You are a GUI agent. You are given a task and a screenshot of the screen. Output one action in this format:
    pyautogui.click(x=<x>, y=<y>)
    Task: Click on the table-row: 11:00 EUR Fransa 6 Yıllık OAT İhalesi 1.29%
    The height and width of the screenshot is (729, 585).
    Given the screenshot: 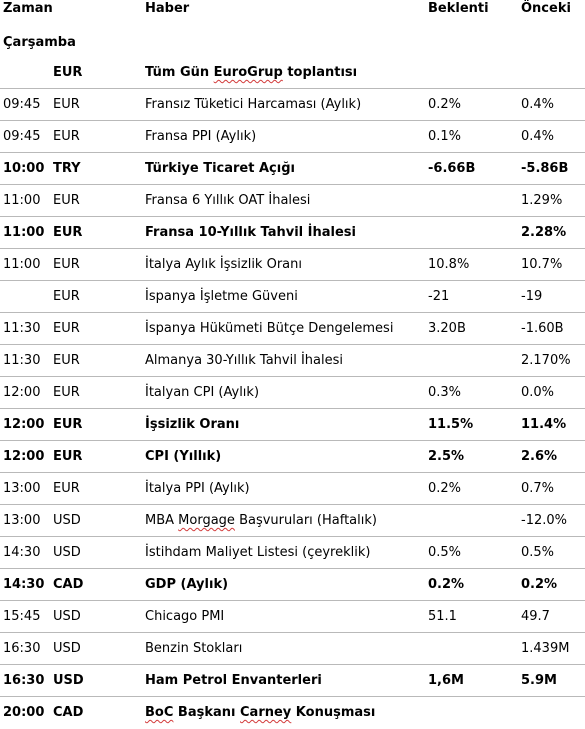 What is the action you would take?
    pyautogui.click(x=292, y=201)
    